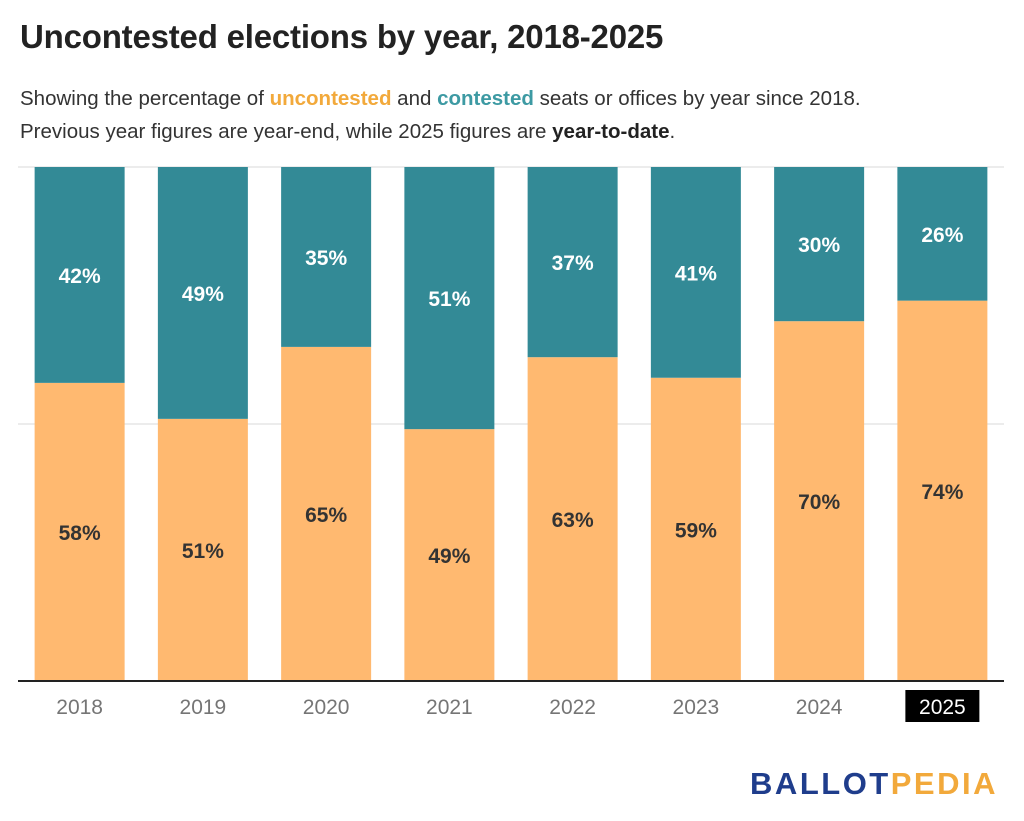 Image resolution: width=1024 pixels, height=821 pixels. I want to click on data-label-uncontested-2023: 59%, so click(696, 530).